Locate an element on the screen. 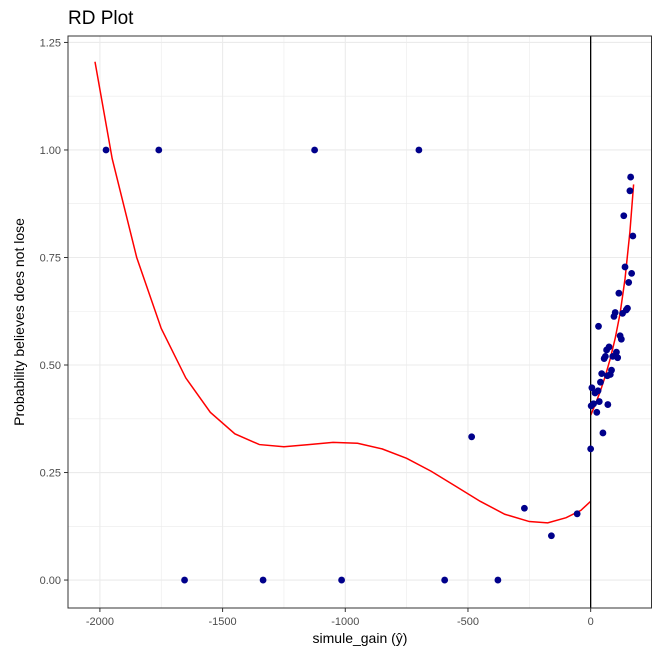 The width and height of the screenshot is (652, 659). y-tick-label: 0.25 is located at coordinates (50, 474).